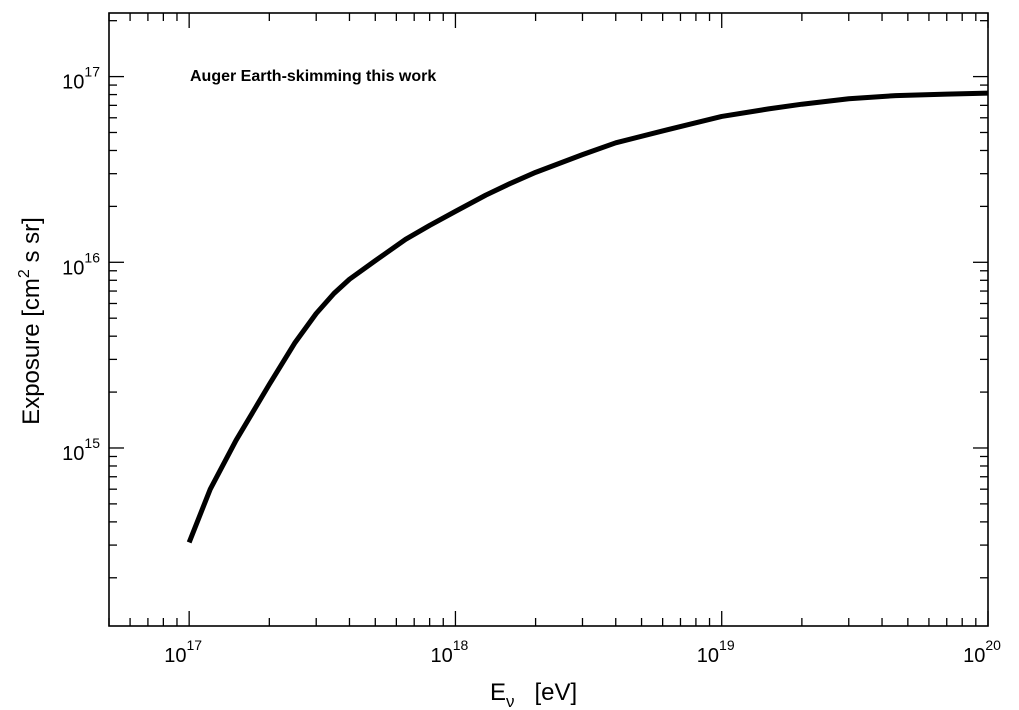 The image size is (1019, 710). Describe the element at coordinates (716, 652) in the screenshot. I see `x-tick-label: 1019` at that location.